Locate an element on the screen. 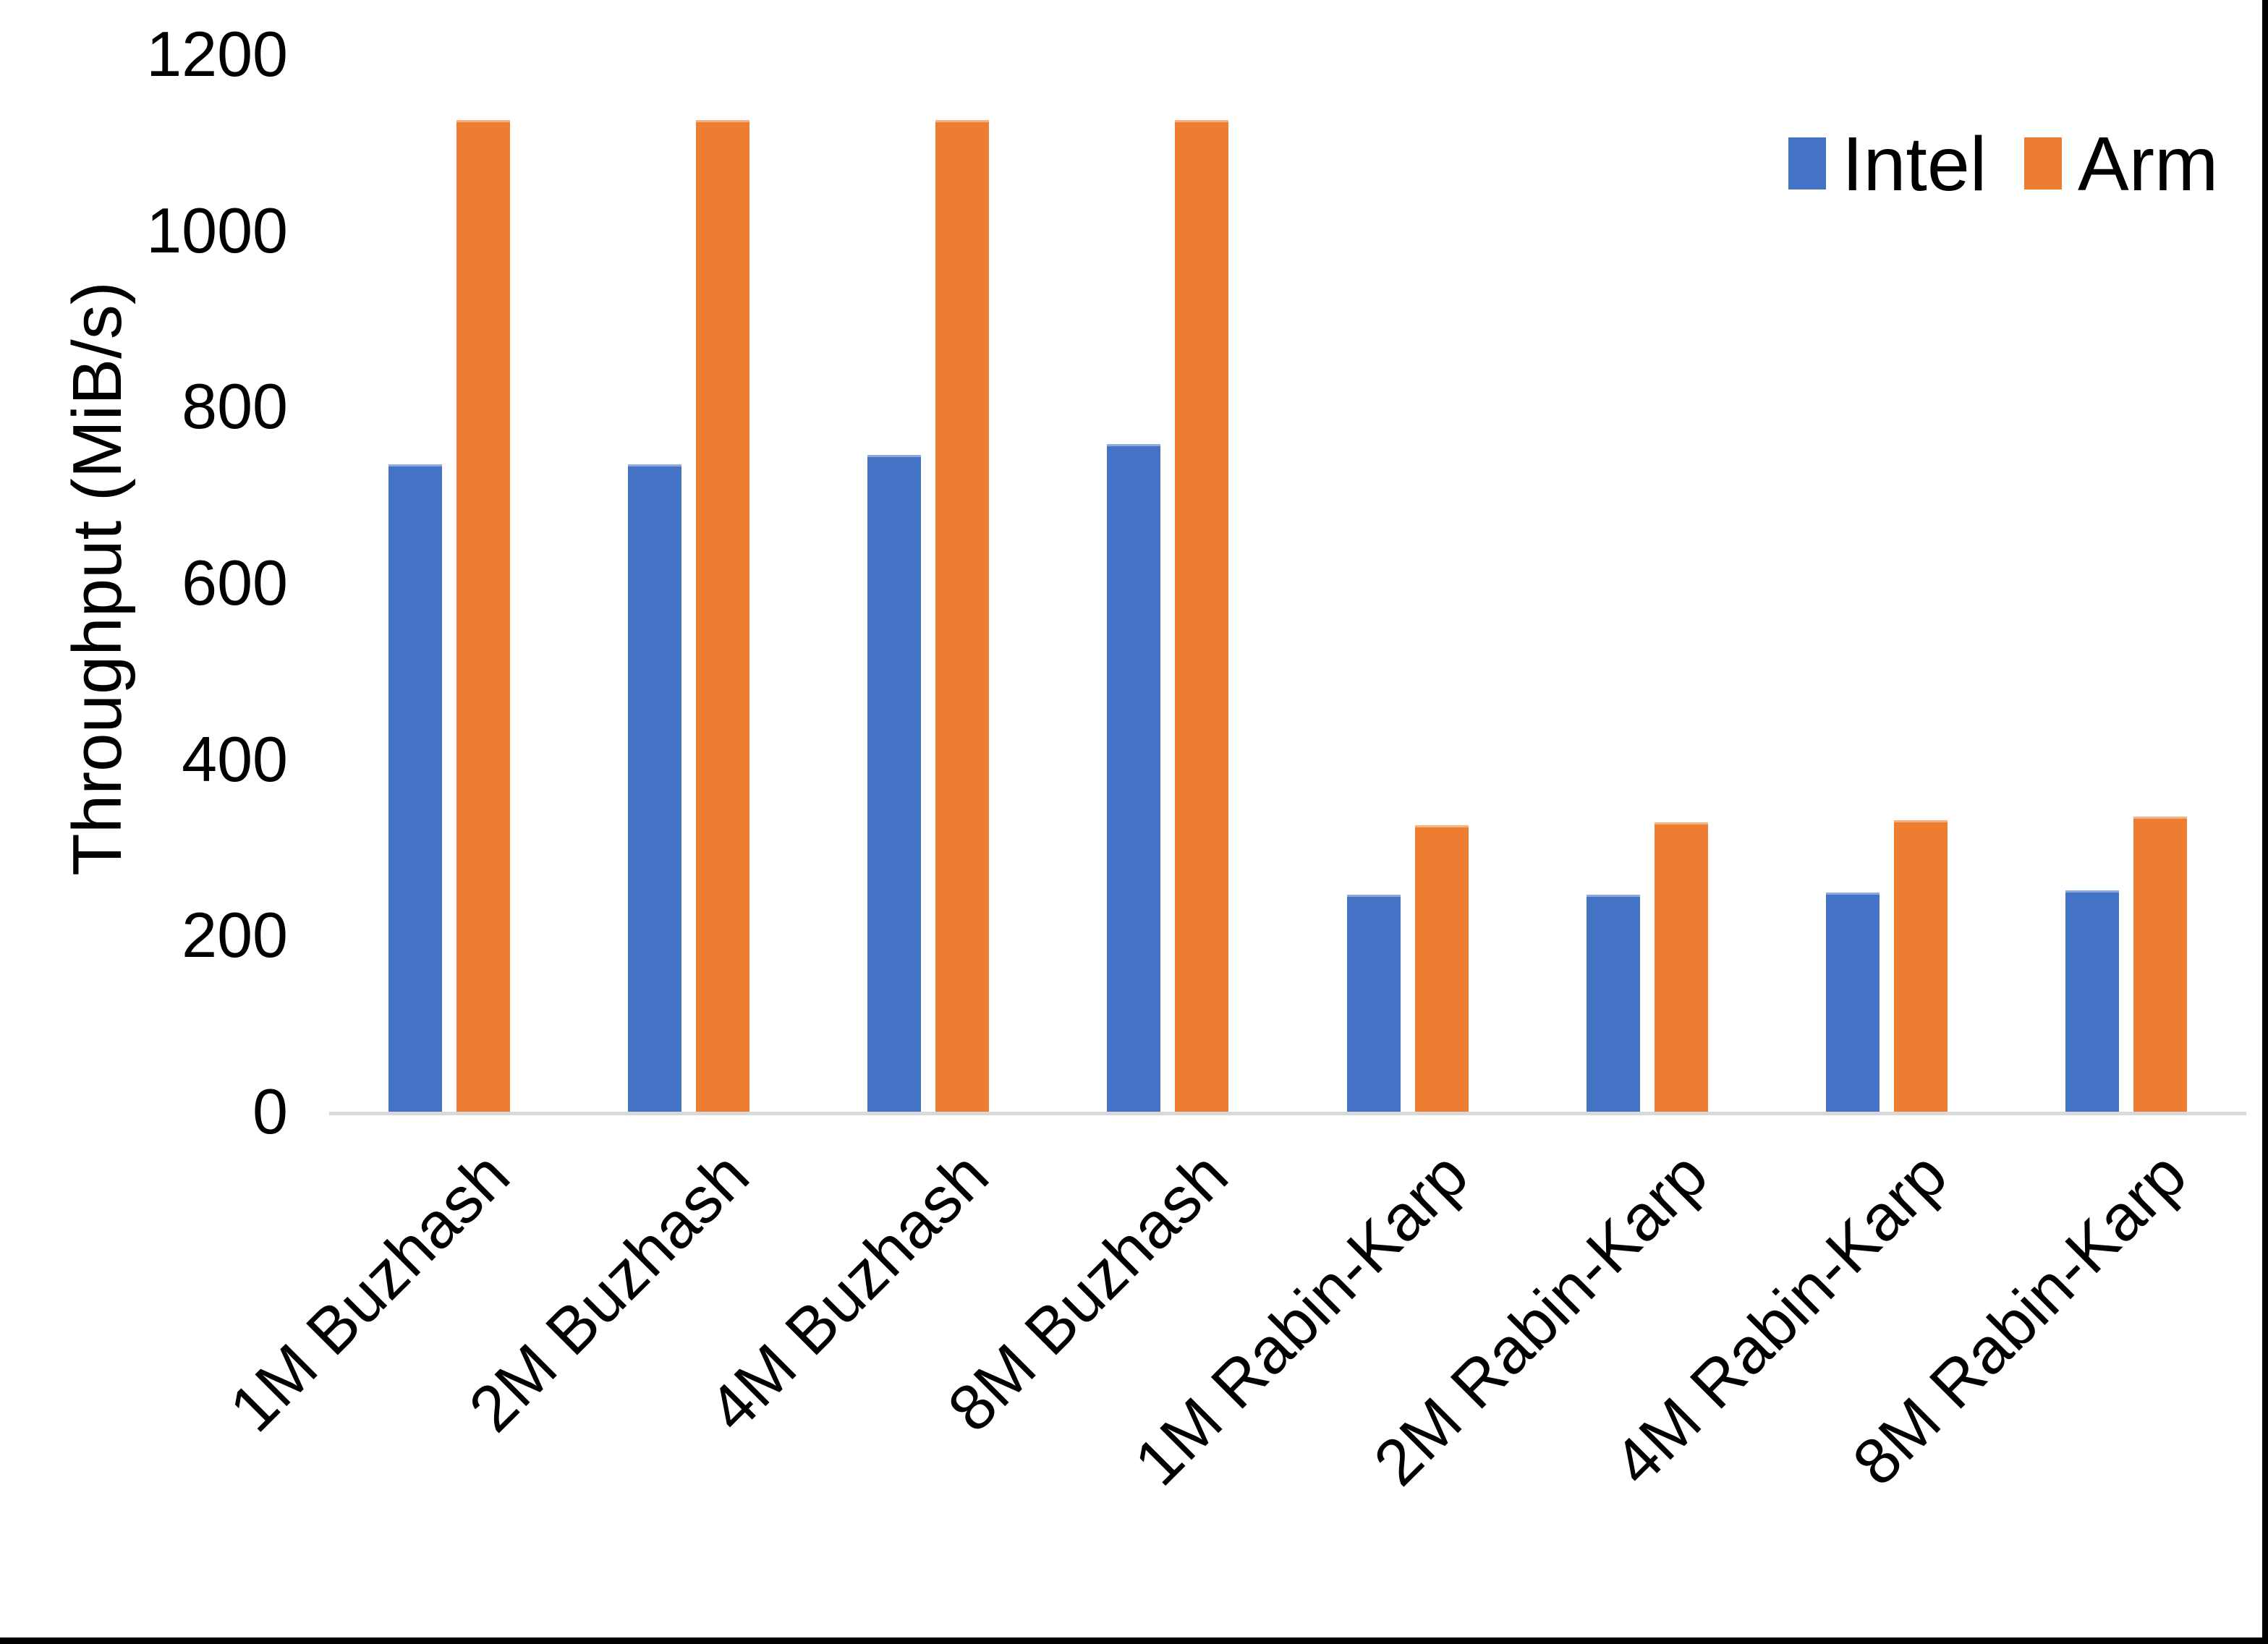 The image size is (2268, 1644). bar-intel-8m-buzhash is located at coordinates (1133, 778).